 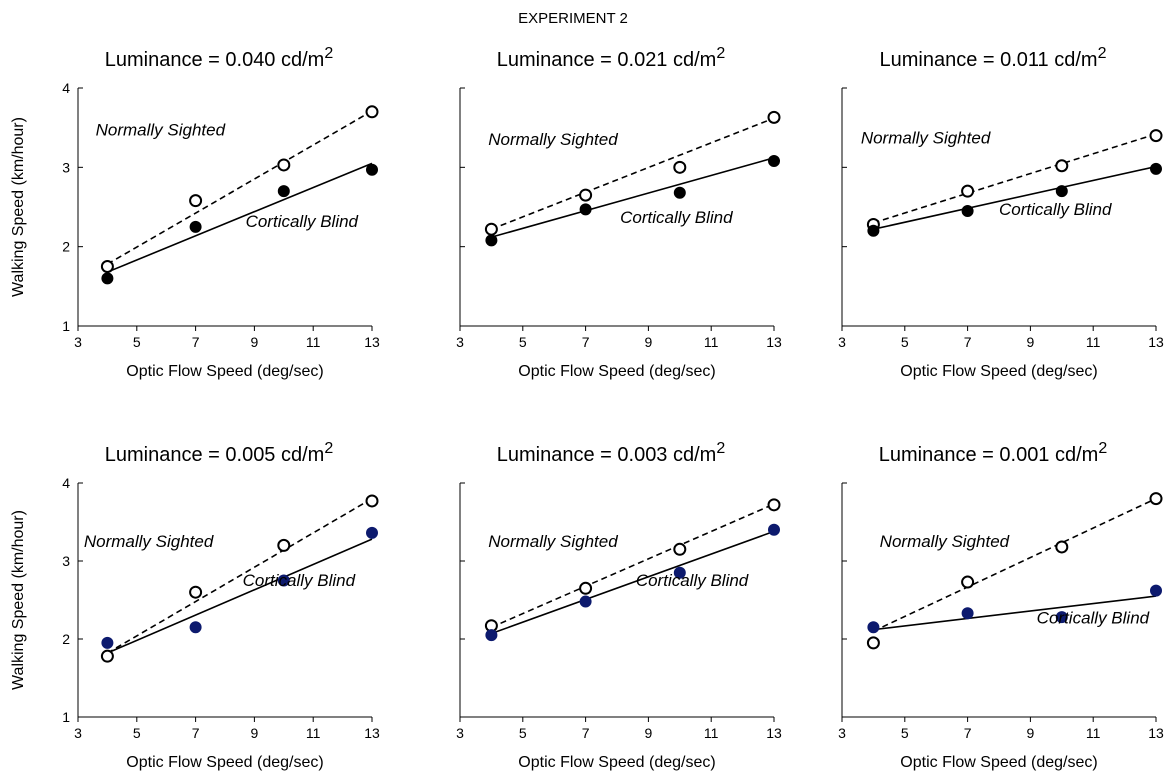 What do you see at coordinates (66, 717) in the screenshot?
I see `y-tick-label: 1` at bounding box center [66, 717].